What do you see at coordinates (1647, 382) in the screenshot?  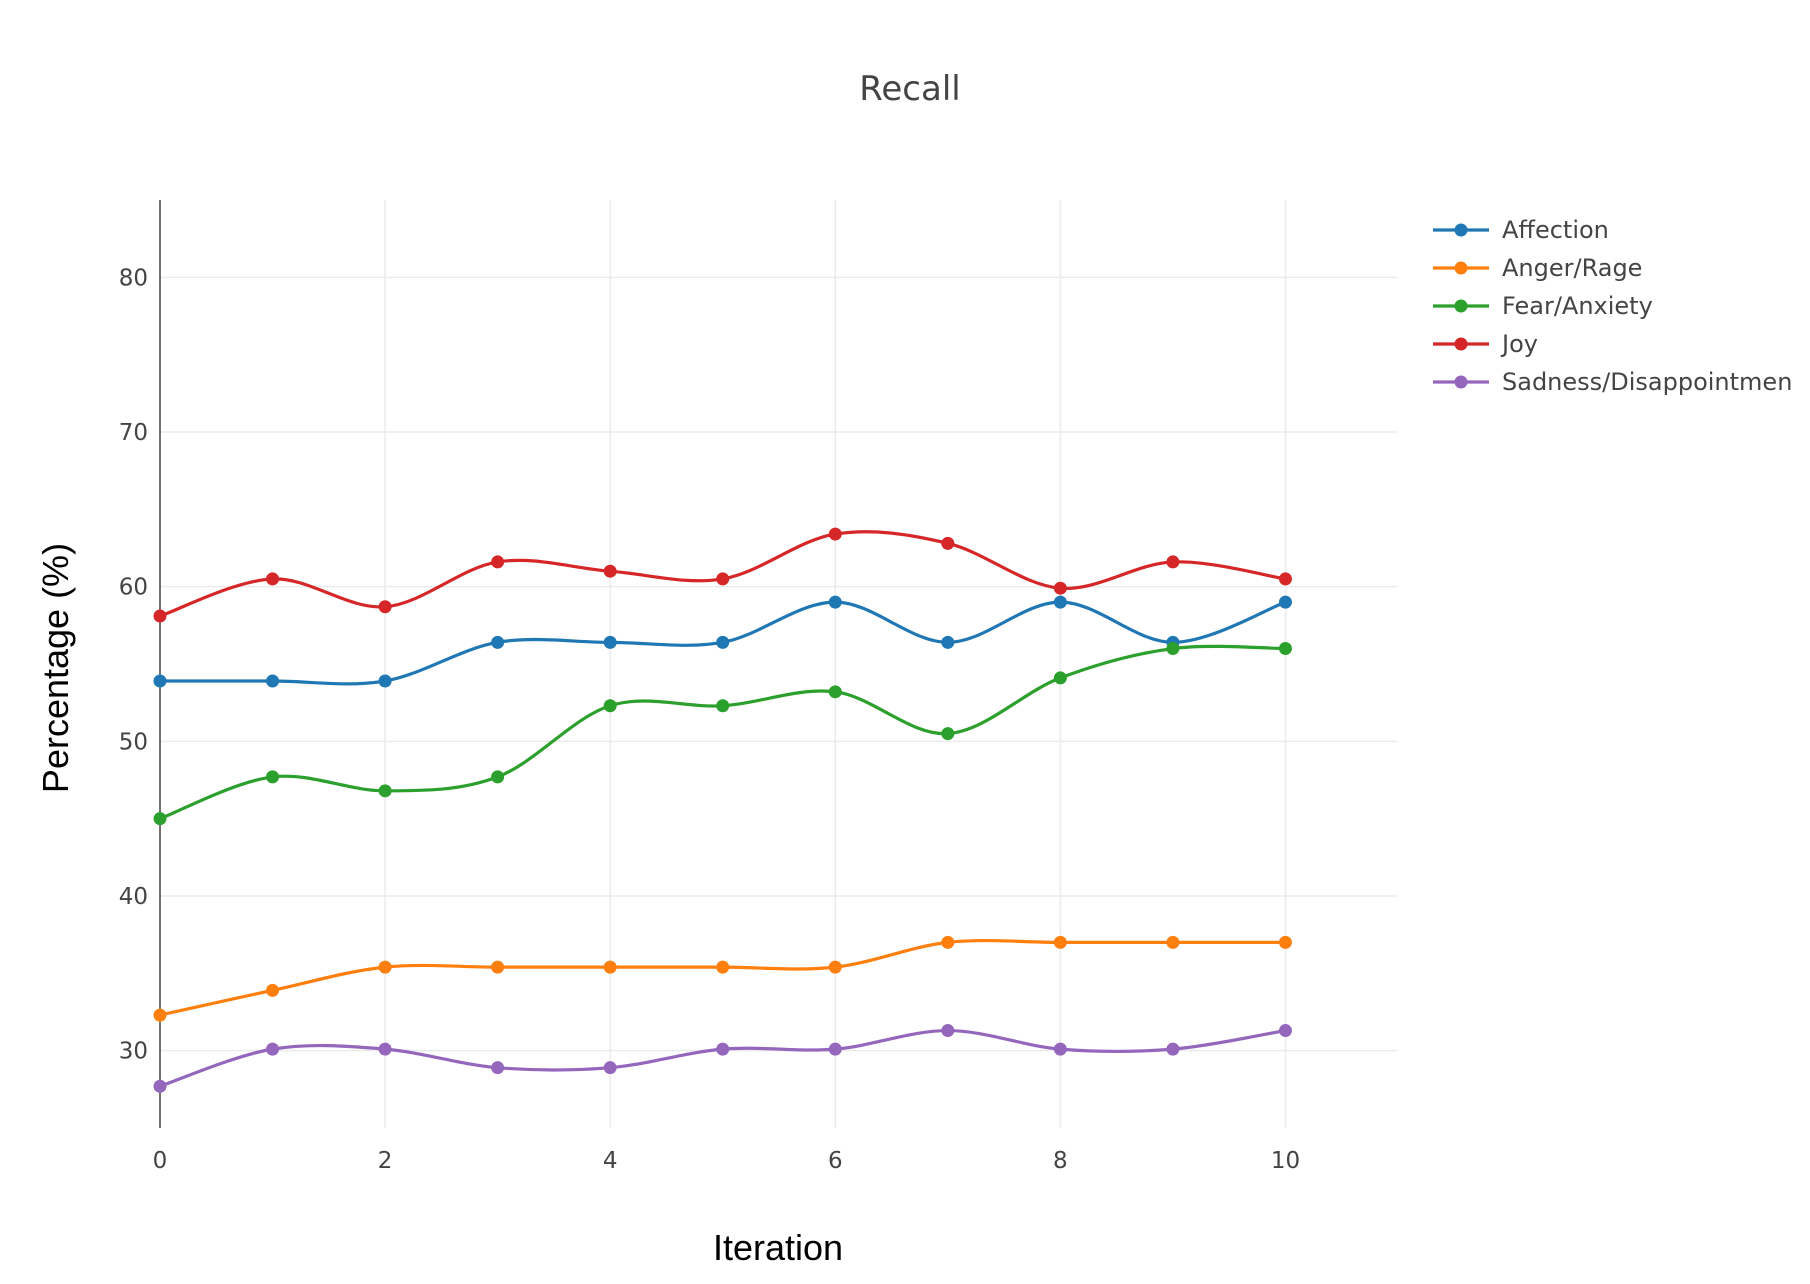 I see `legend-label: Sadness/Disappointmen` at bounding box center [1647, 382].